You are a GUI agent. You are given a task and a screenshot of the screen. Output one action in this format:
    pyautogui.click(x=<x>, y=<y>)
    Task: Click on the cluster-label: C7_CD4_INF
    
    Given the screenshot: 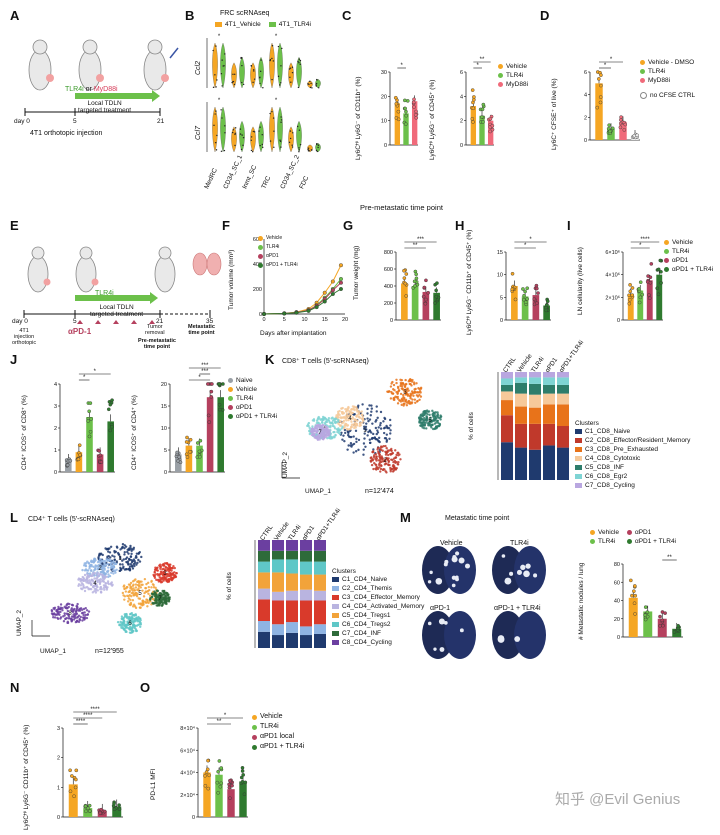 What is the action you would take?
    pyautogui.click(x=362, y=634)
    